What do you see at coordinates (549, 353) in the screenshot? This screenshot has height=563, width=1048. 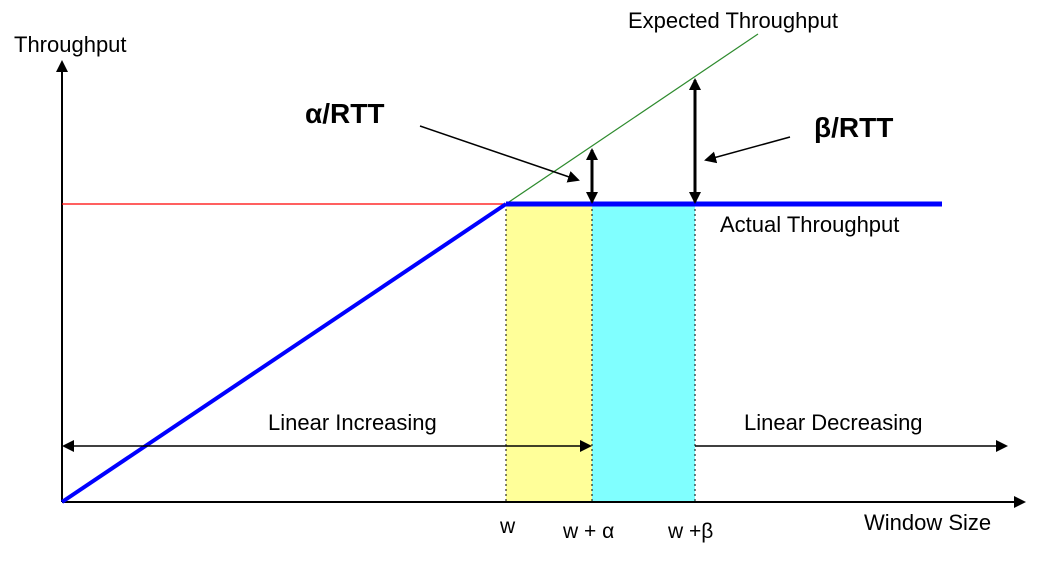 I see `alpha-band` at bounding box center [549, 353].